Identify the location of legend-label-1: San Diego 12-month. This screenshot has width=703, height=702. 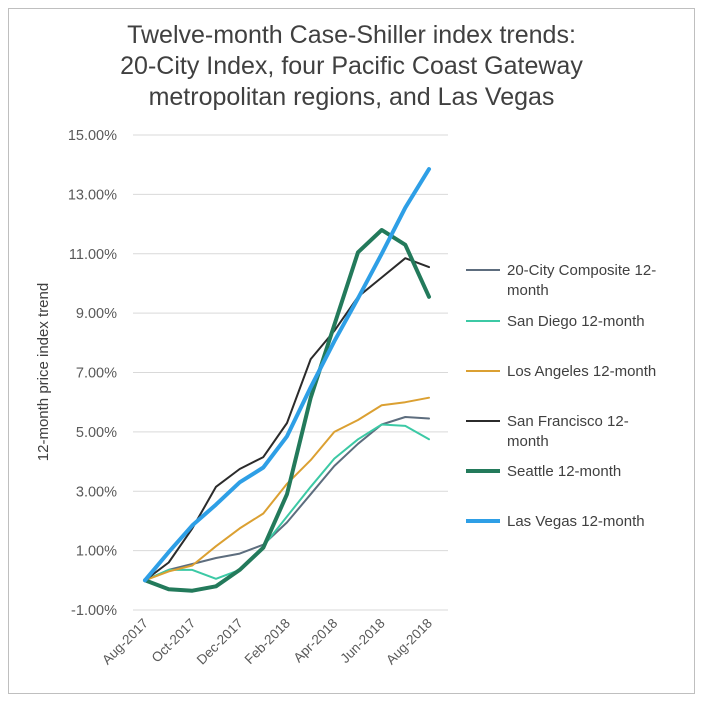
(576, 321).